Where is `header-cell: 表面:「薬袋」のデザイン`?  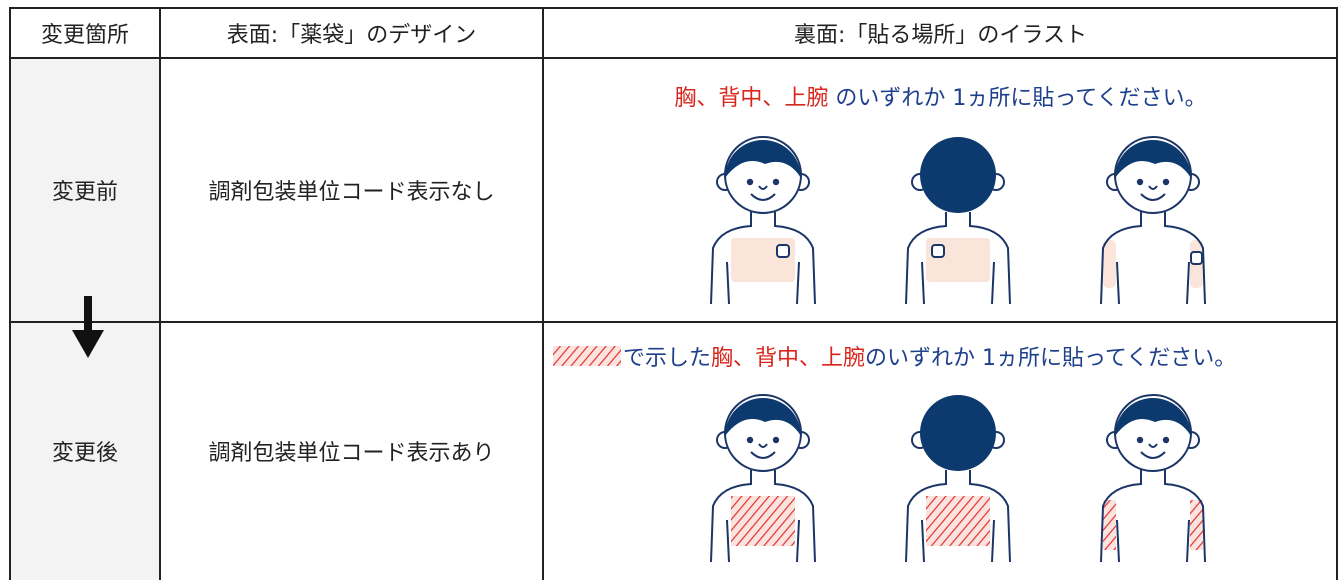 header-cell: 表面:「薬袋」のデザイン is located at coordinates (351, 33).